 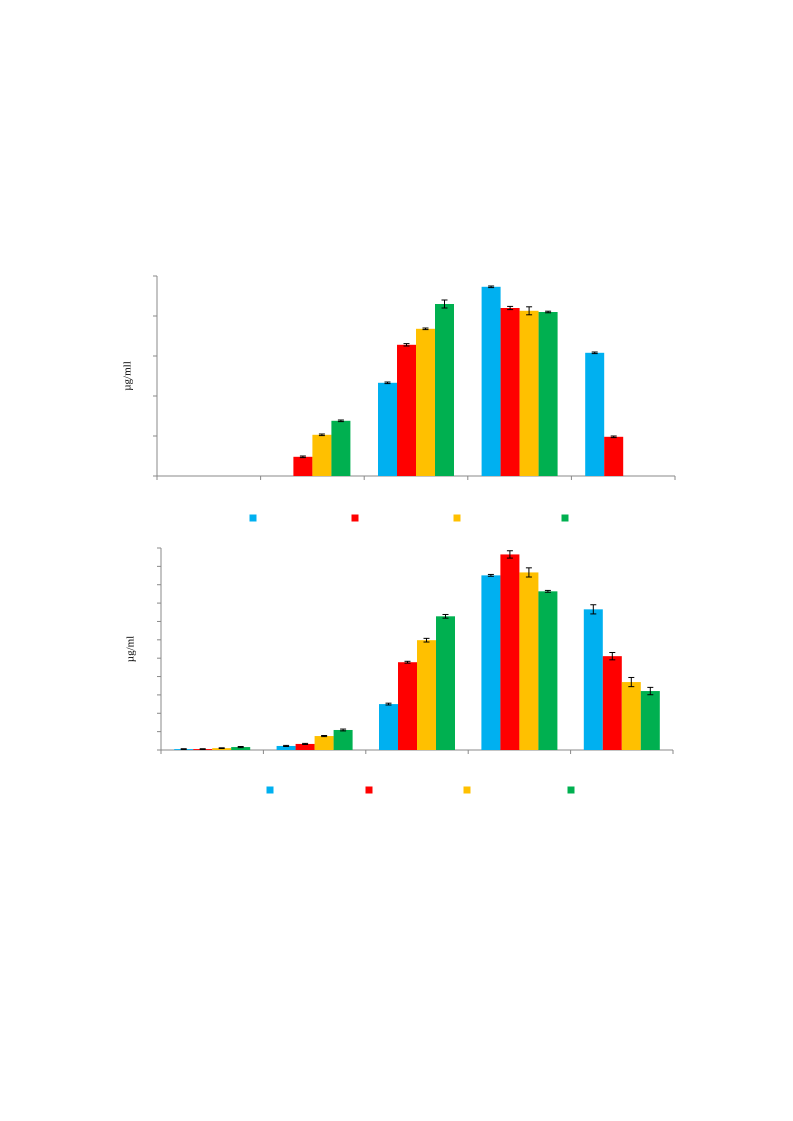 What do you see at coordinates (128, 376) in the screenshot?
I see `y-axis-label: µg/mll` at bounding box center [128, 376].